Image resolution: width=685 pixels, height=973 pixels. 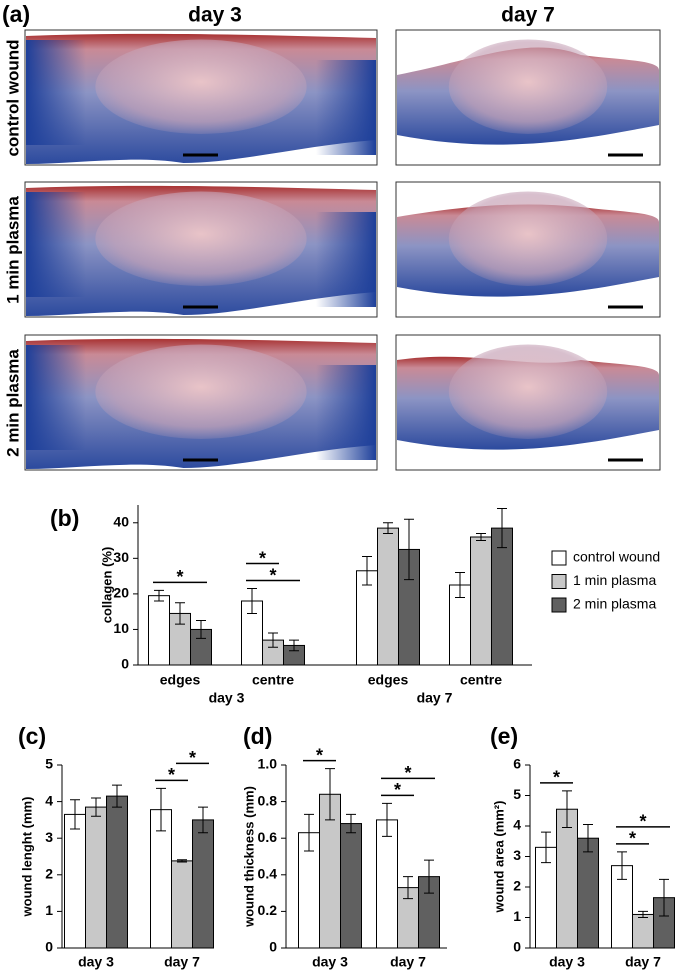 I want to click on y-tick-label: 1.0, so click(x=268, y=764).